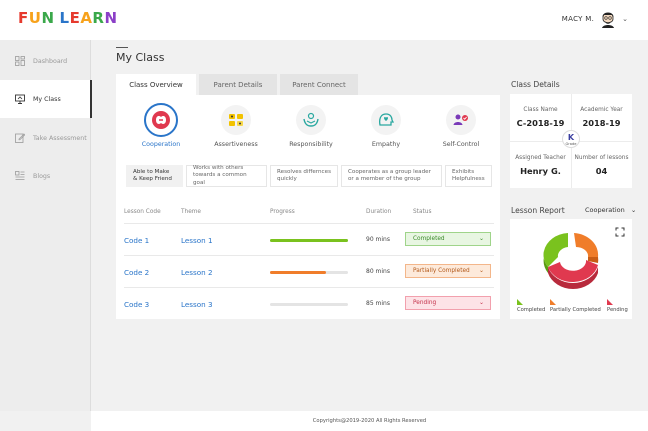 This screenshot has height=431, width=648. I want to click on sub-skill-resolves: Resolves differnces quickly, so click(304, 176).